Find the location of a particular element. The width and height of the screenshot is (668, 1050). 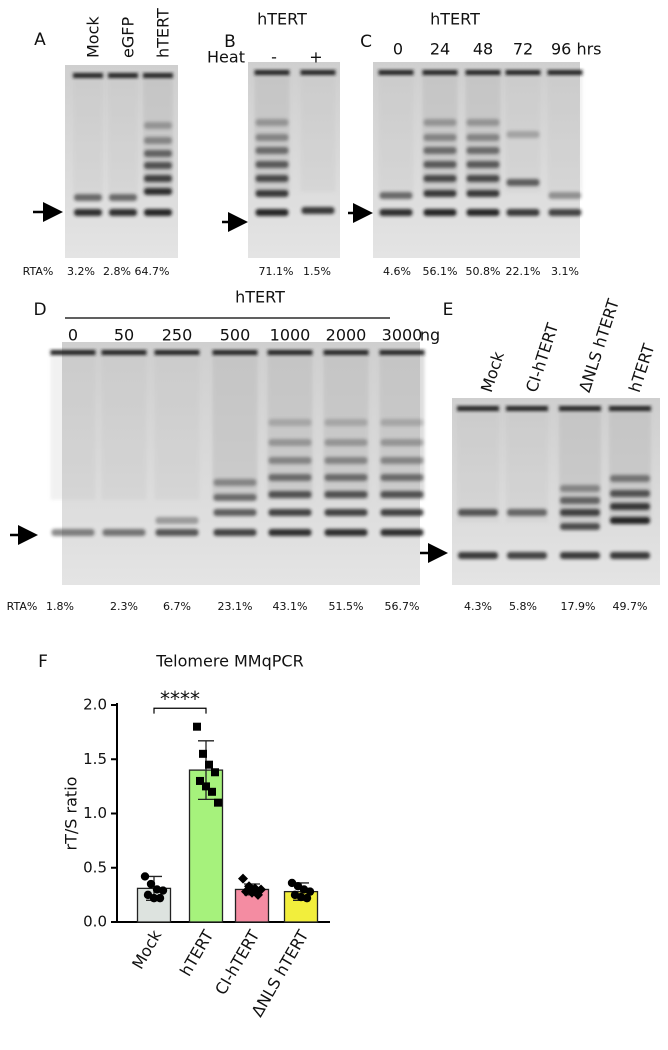

x-tick-label: hTERT is located at coordinates (196, 953).